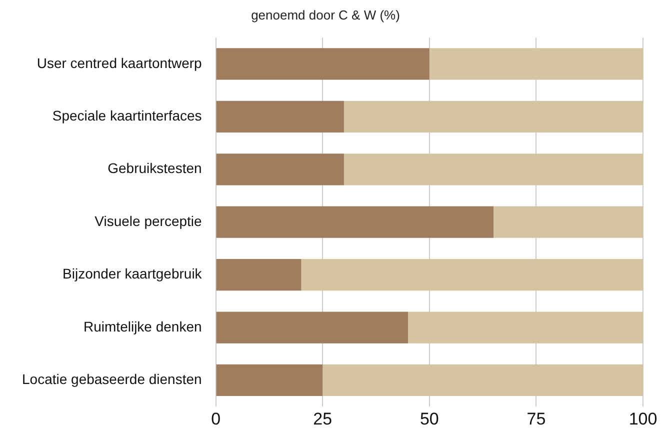  Describe the element at coordinates (127, 116) in the screenshot. I see `y-tick-label: Speciale kaartinterfaces` at that location.